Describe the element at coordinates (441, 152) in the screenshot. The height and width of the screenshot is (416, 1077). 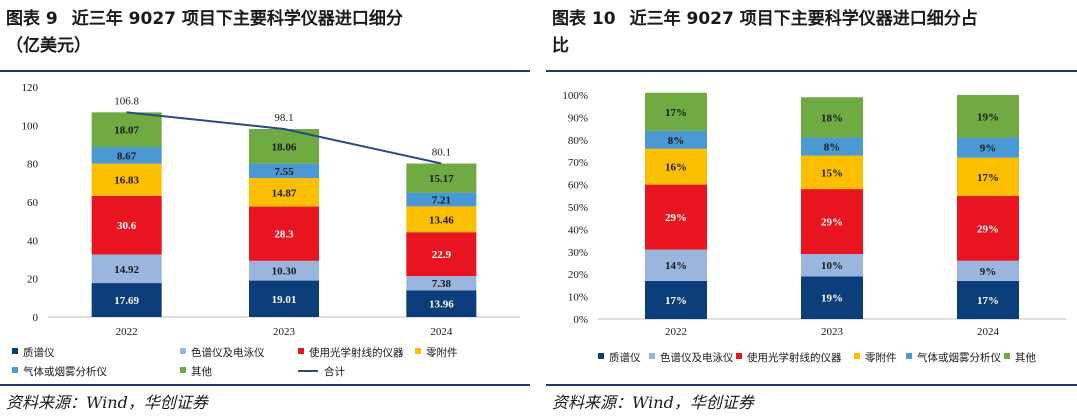
I see `total-data-label: 80.1` at that location.